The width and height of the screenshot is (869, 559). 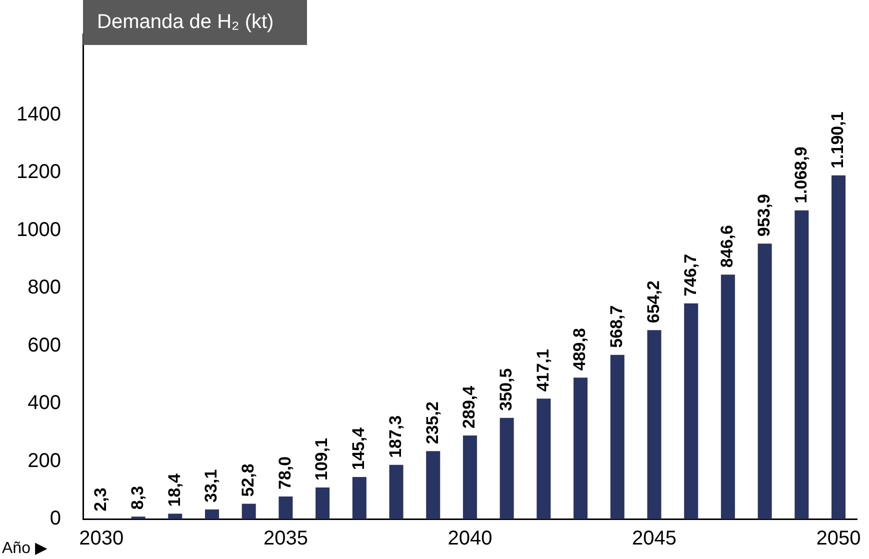 I want to click on data-label: 8,3, so click(x=137, y=498).